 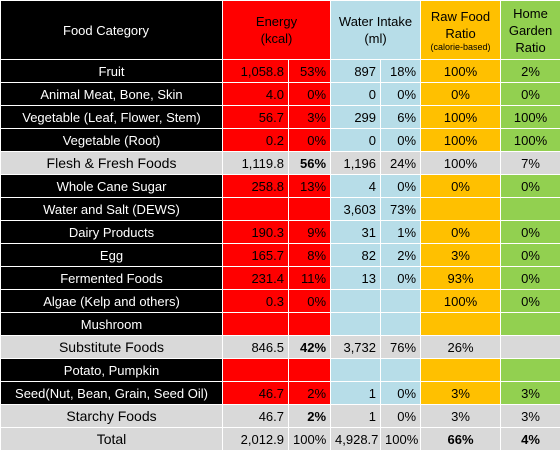 What do you see at coordinates (309, 347) in the screenshot?
I see `energy-share: 42%` at bounding box center [309, 347].